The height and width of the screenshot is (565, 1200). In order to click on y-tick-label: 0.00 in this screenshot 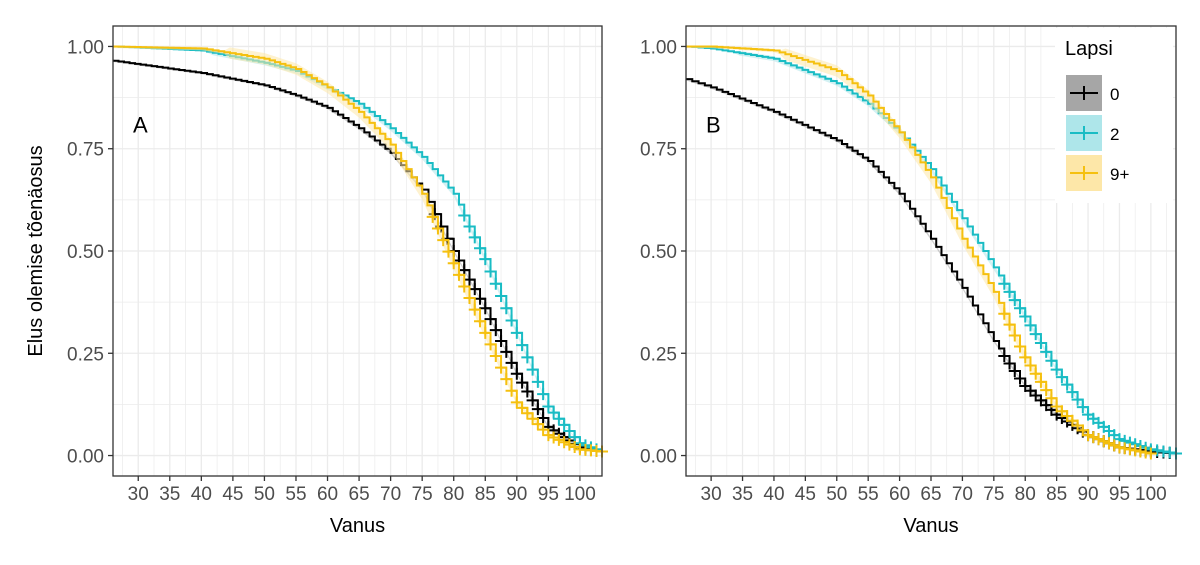, I will do `click(85, 457)`.